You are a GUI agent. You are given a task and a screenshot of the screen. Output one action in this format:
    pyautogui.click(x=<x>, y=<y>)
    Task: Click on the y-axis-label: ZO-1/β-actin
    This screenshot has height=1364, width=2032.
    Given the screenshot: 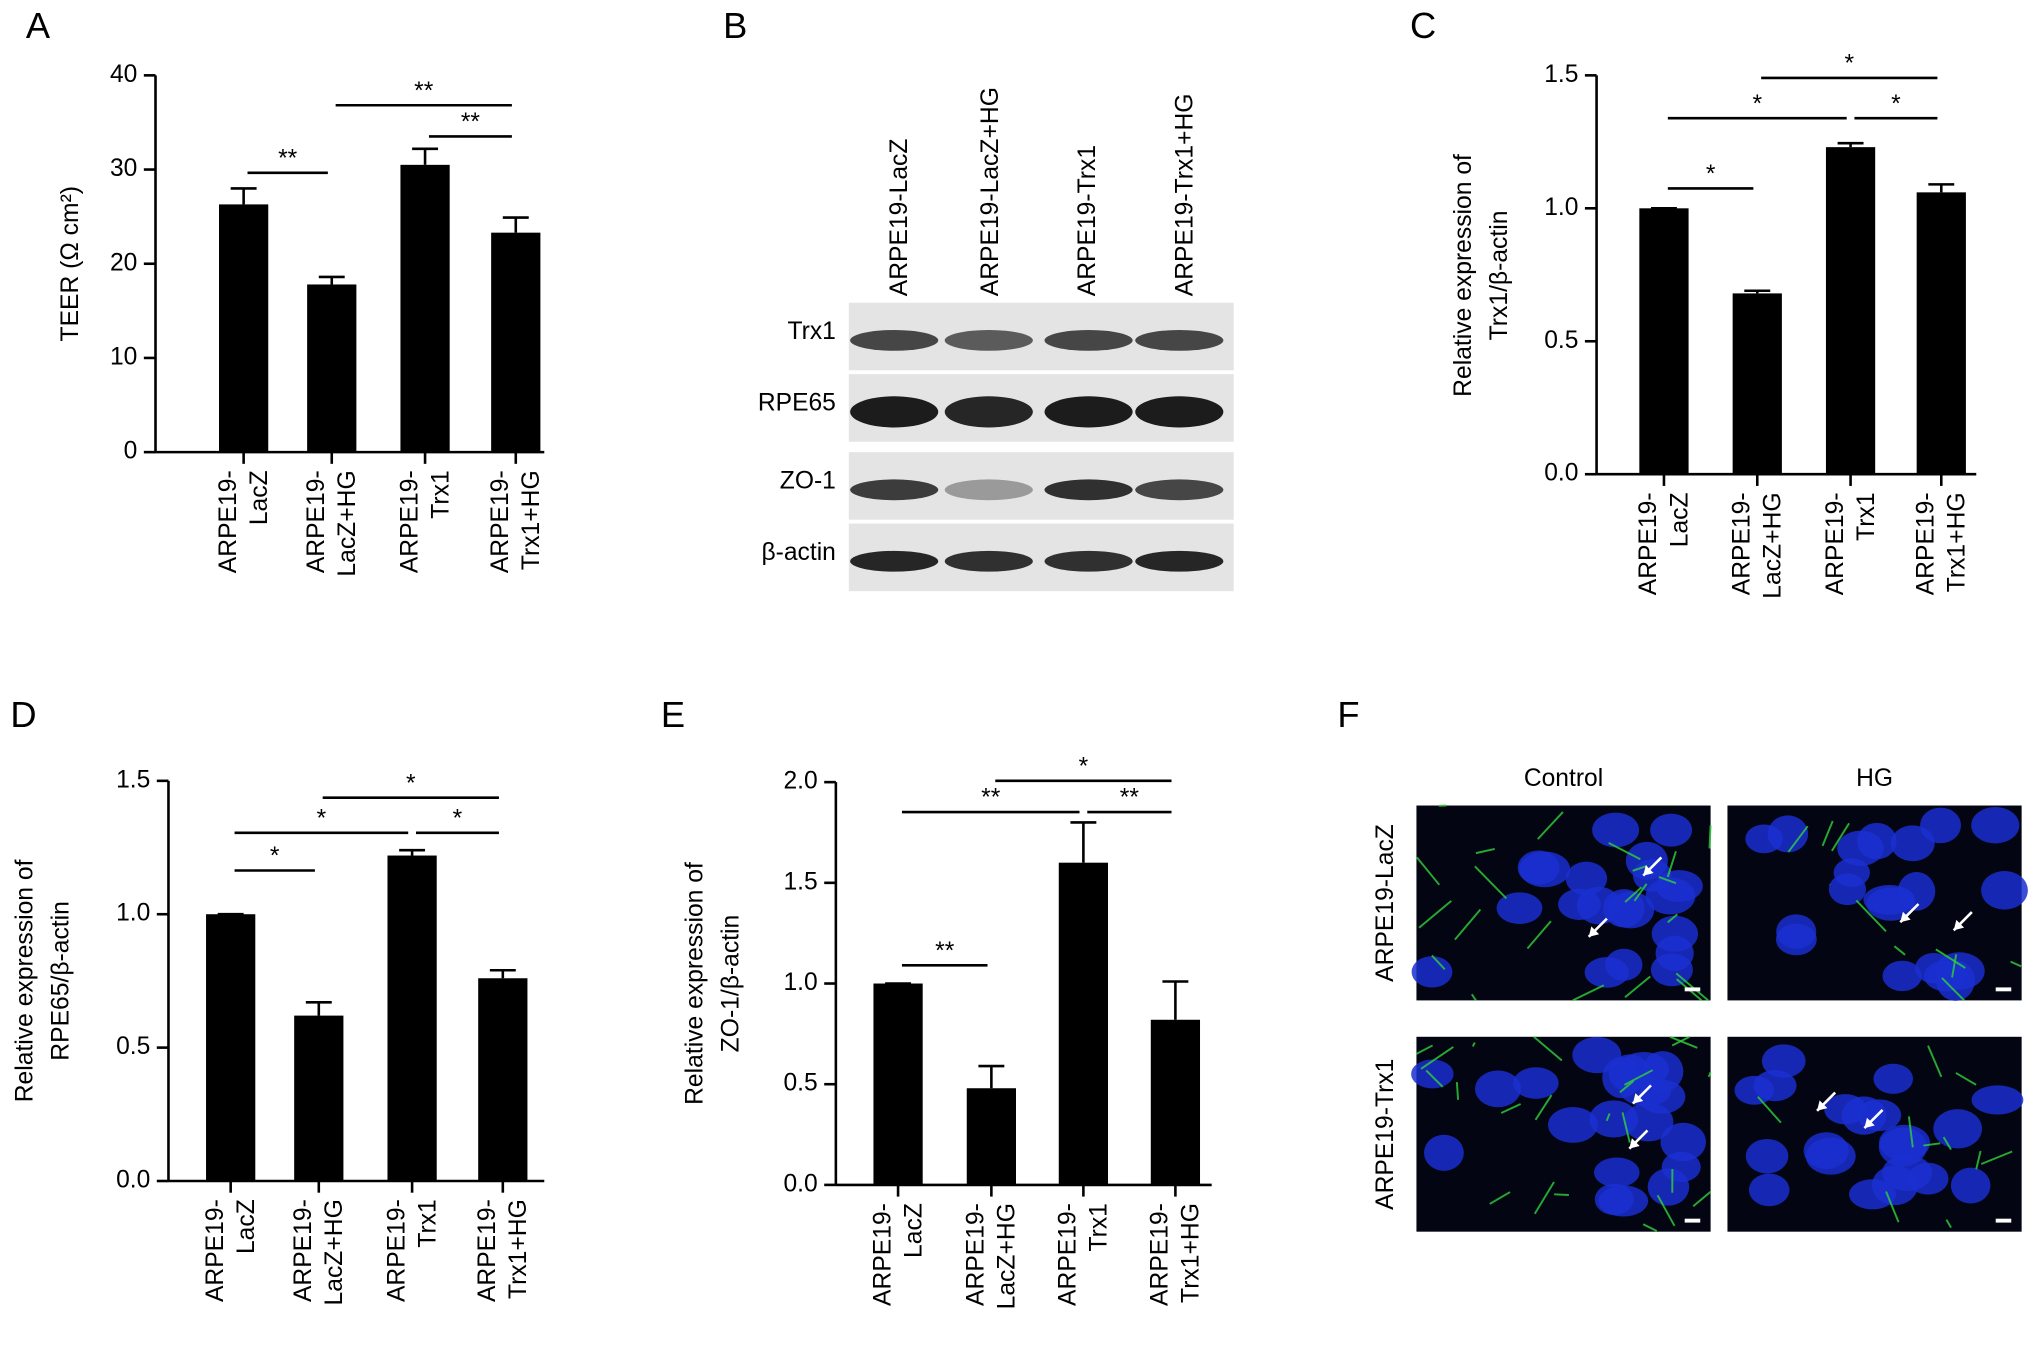 What is the action you would take?
    pyautogui.click(x=731, y=984)
    